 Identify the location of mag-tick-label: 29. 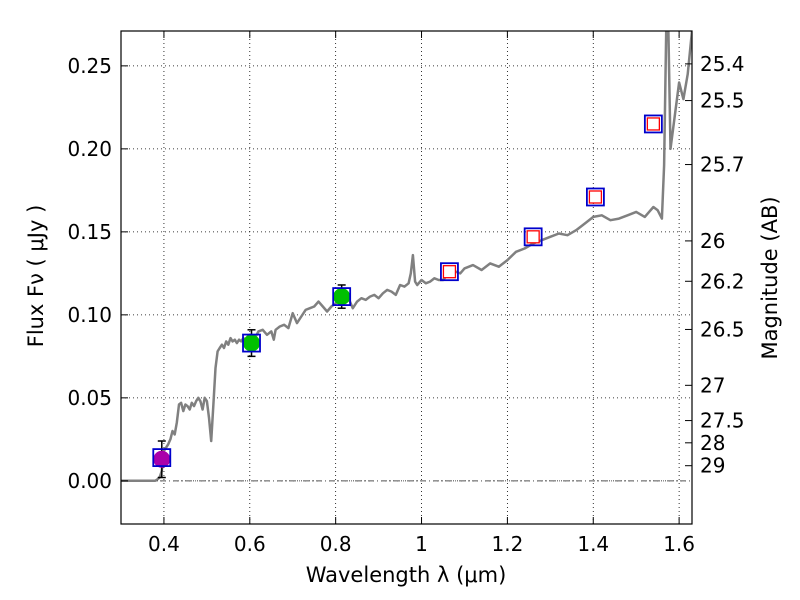
(712, 466).